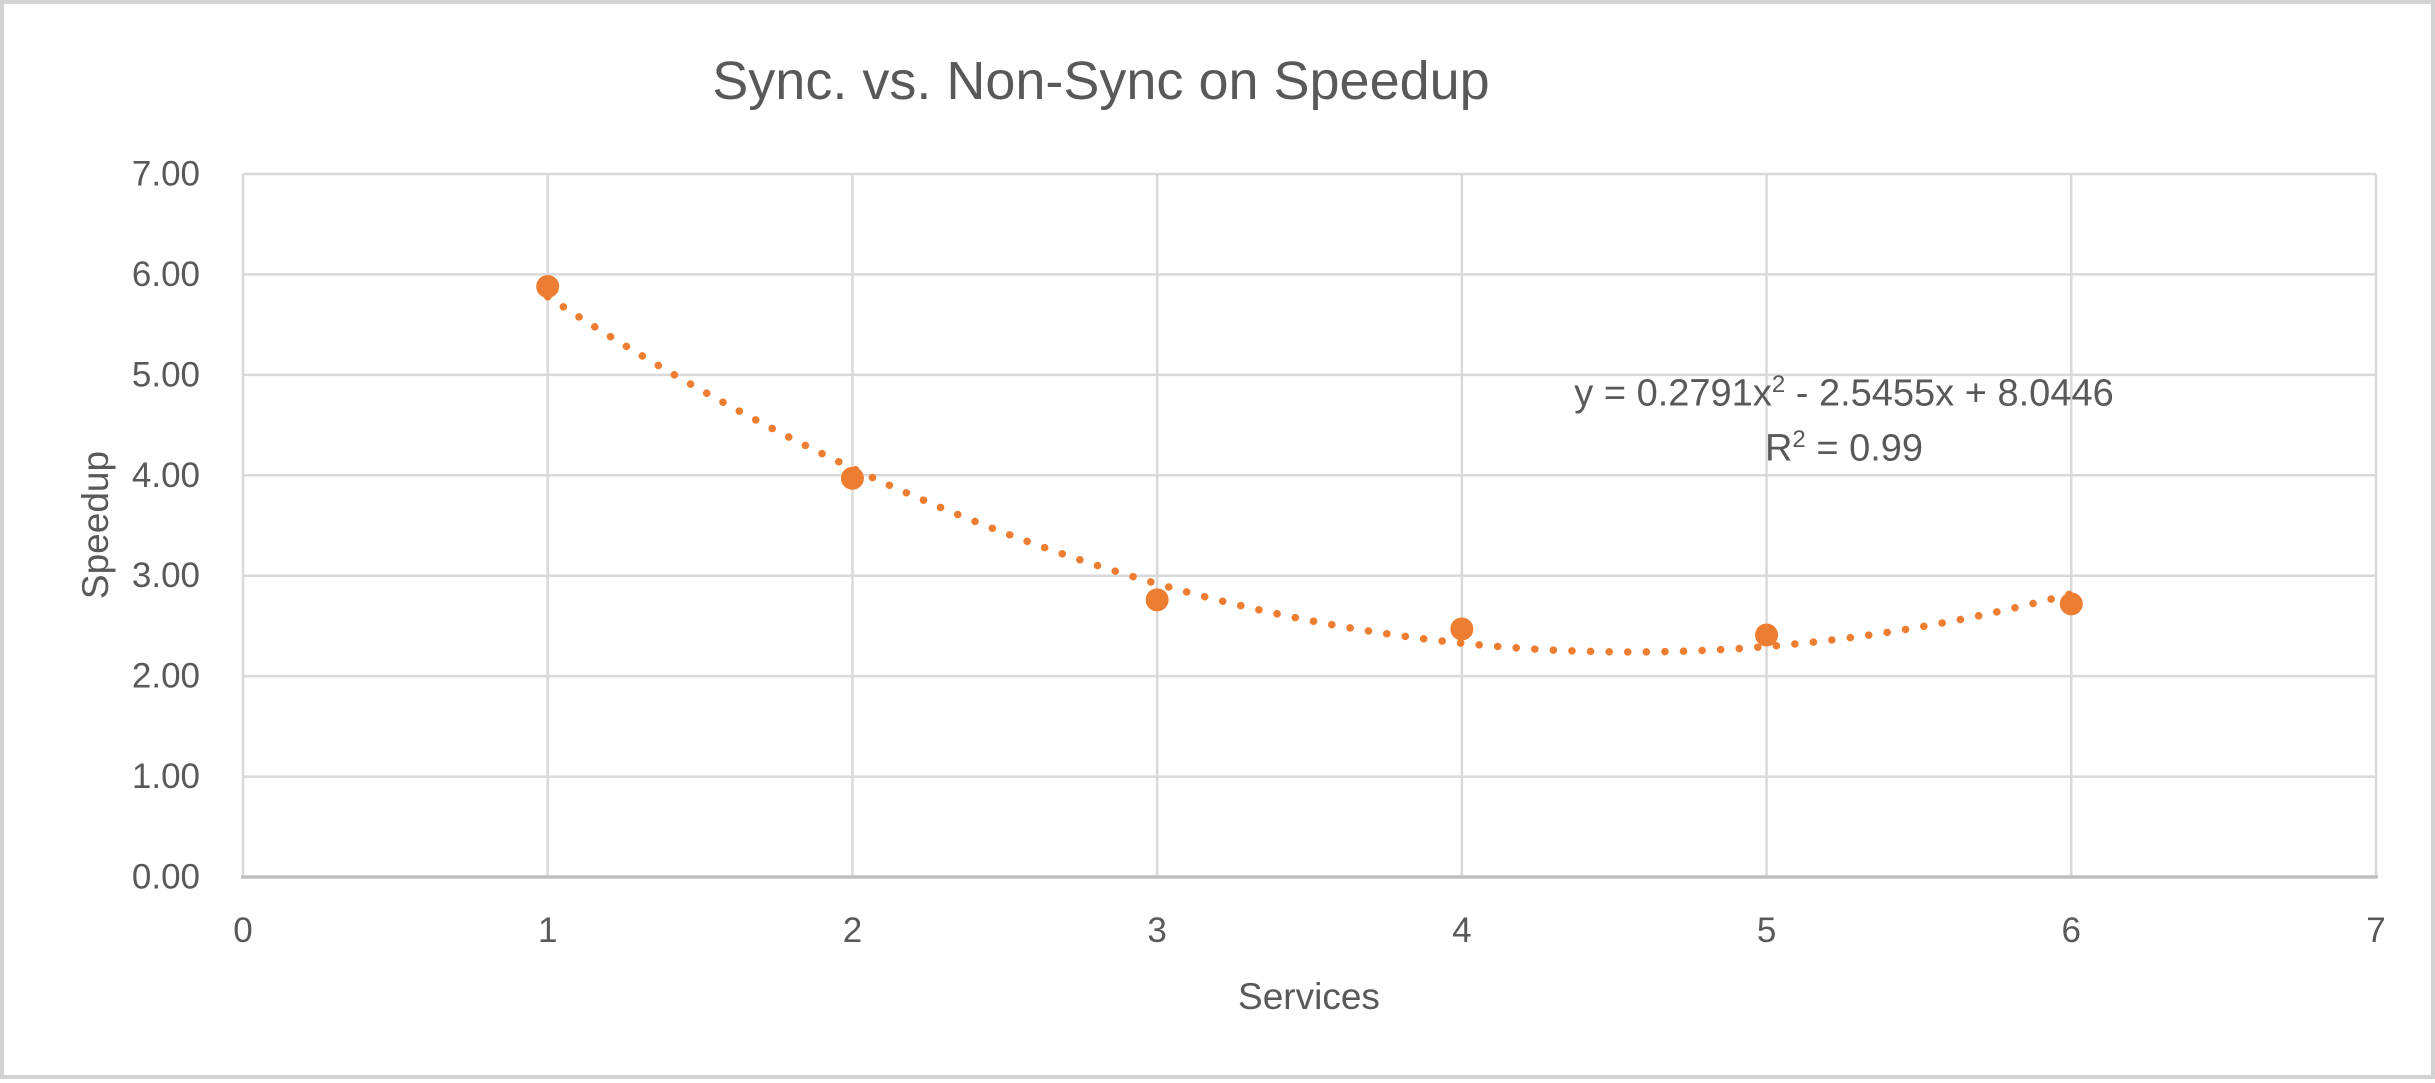  I want to click on y-tick-label: 6.00, so click(166, 274).